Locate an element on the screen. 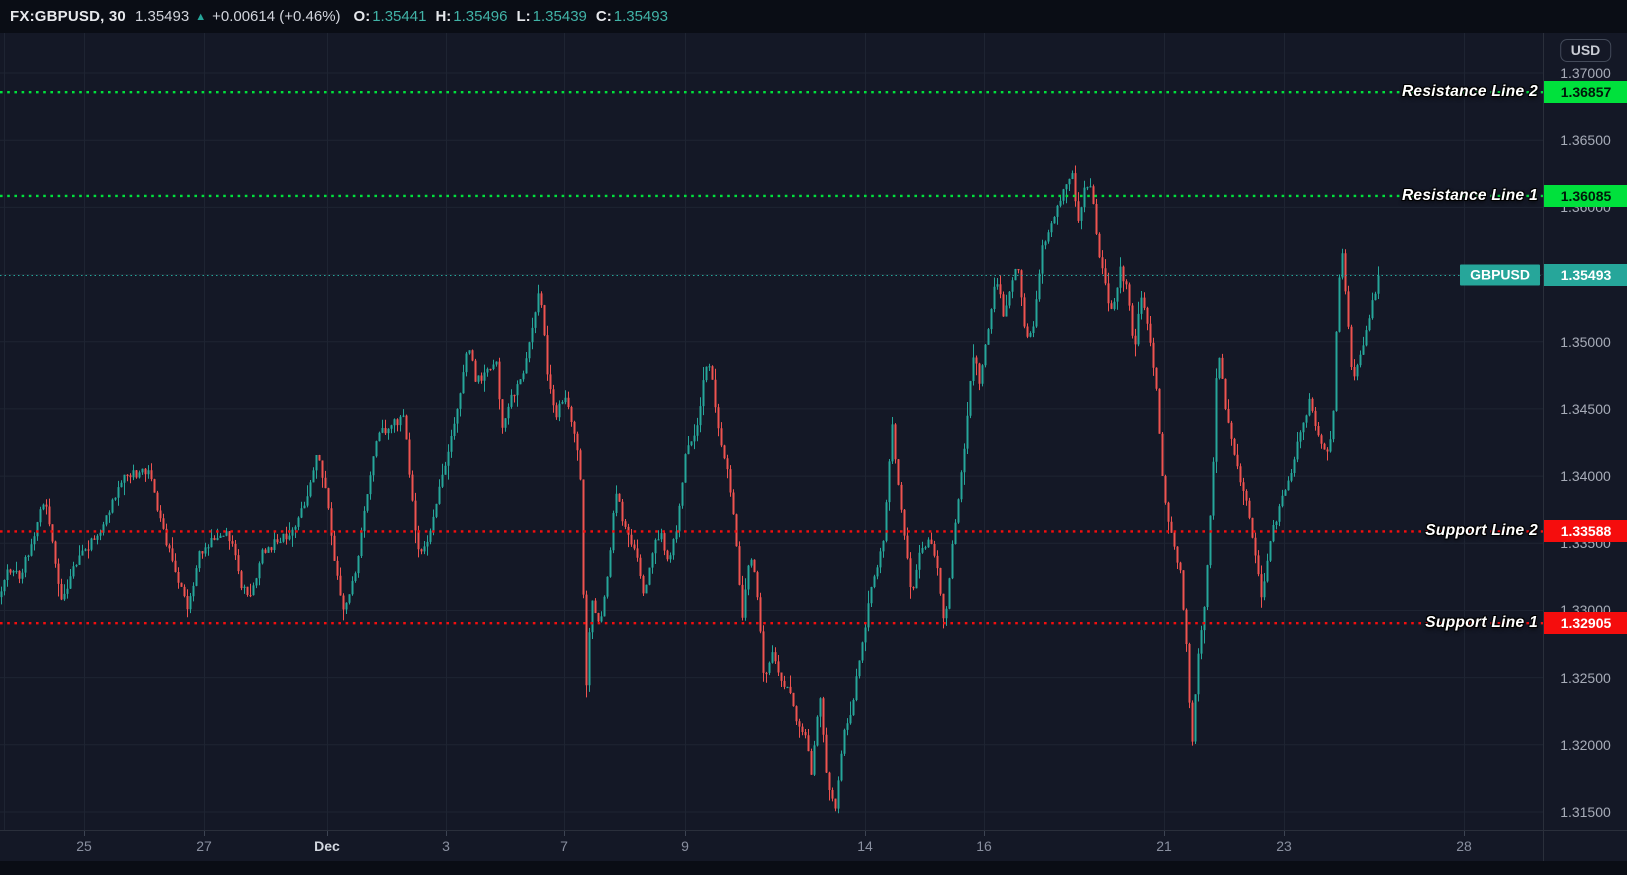 The width and height of the screenshot is (1627, 875). high-label: H: is located at coordinates (443, 16).